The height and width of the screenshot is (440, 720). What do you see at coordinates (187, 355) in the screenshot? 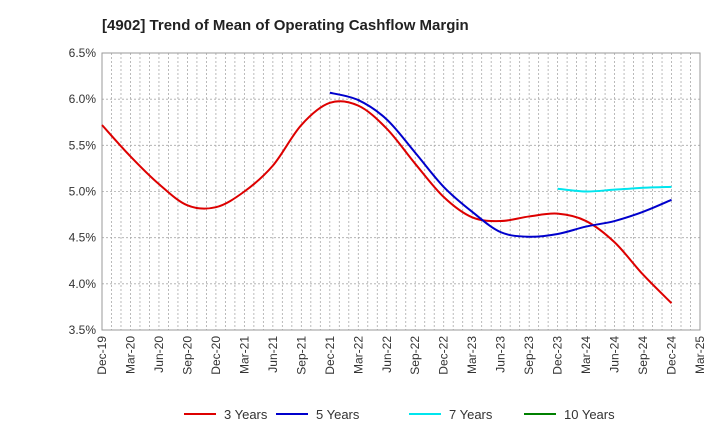
I see `x-tick-label: Sep-20` at bounding box center [187, 355].